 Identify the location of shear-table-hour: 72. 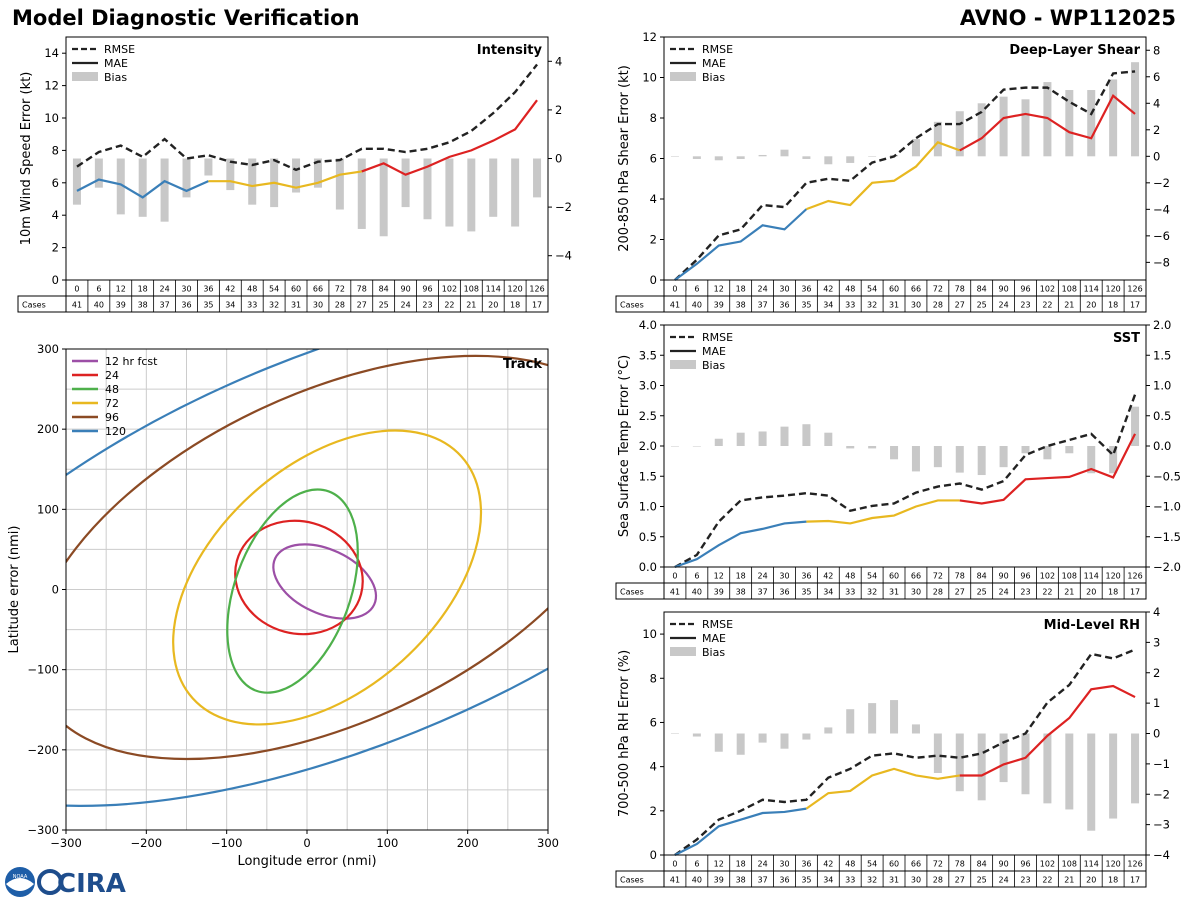
(938, 289).